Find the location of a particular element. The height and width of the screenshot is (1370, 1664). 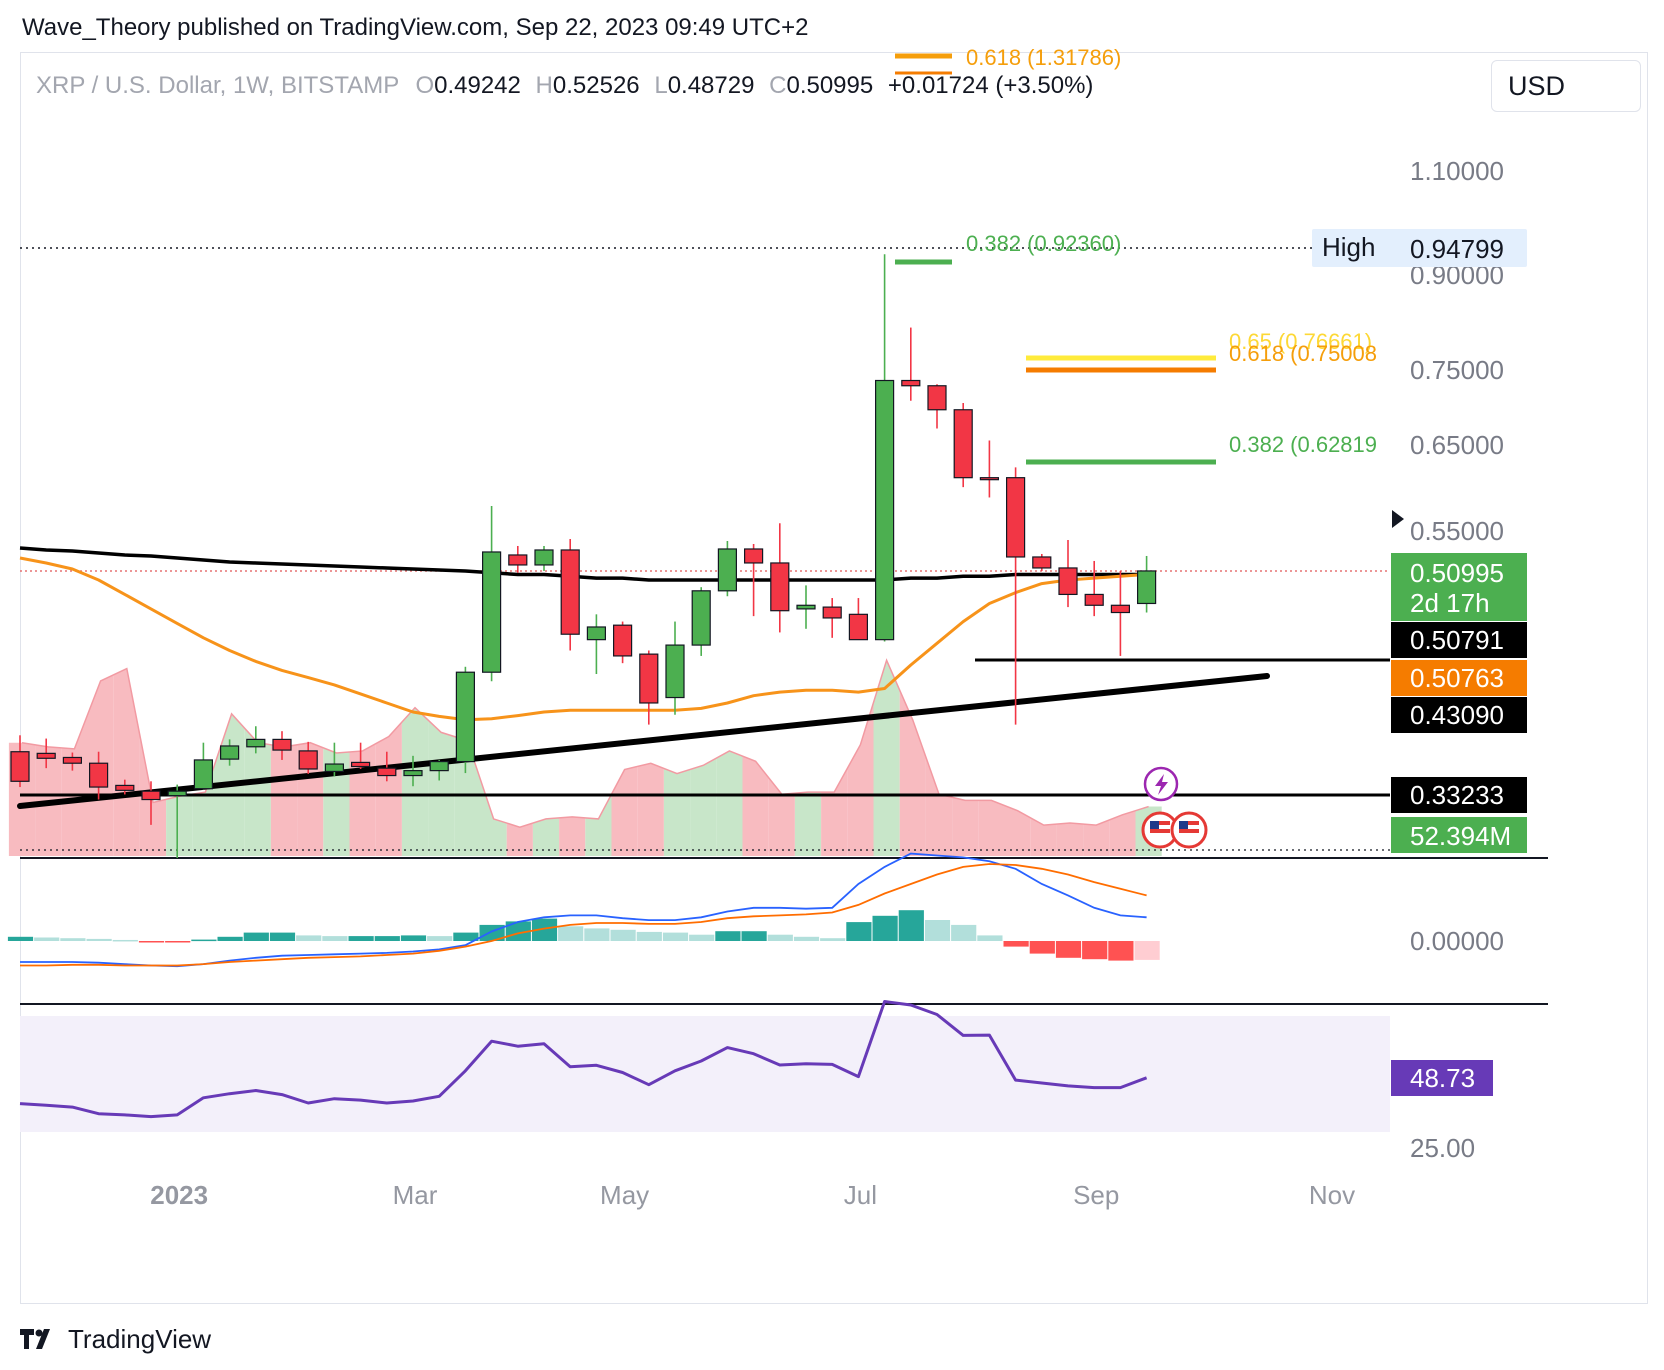

open-label: O is located at coordinates (425, 85).